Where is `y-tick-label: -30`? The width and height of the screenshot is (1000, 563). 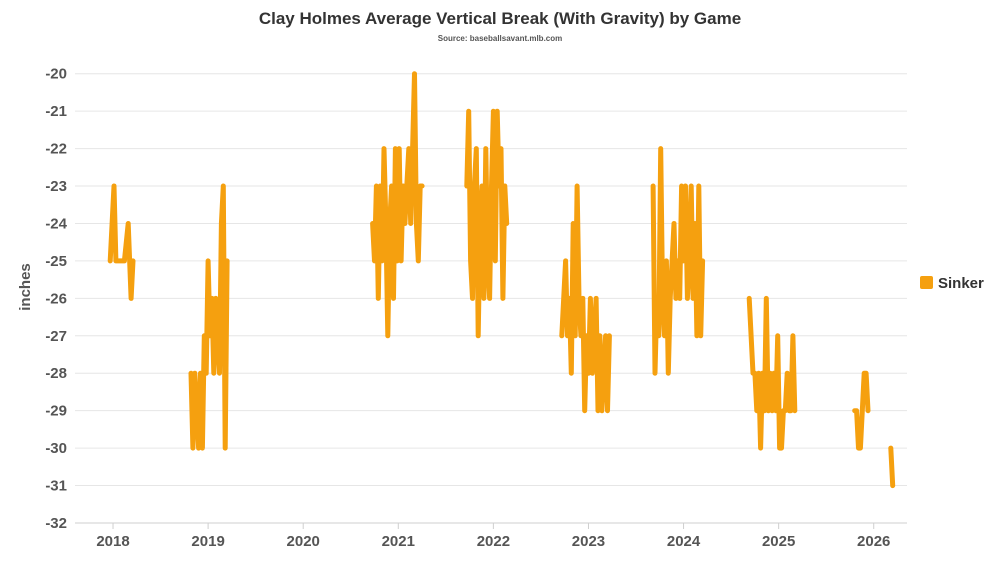 y-tick-label: -30 is located at coordinates (56, 448).